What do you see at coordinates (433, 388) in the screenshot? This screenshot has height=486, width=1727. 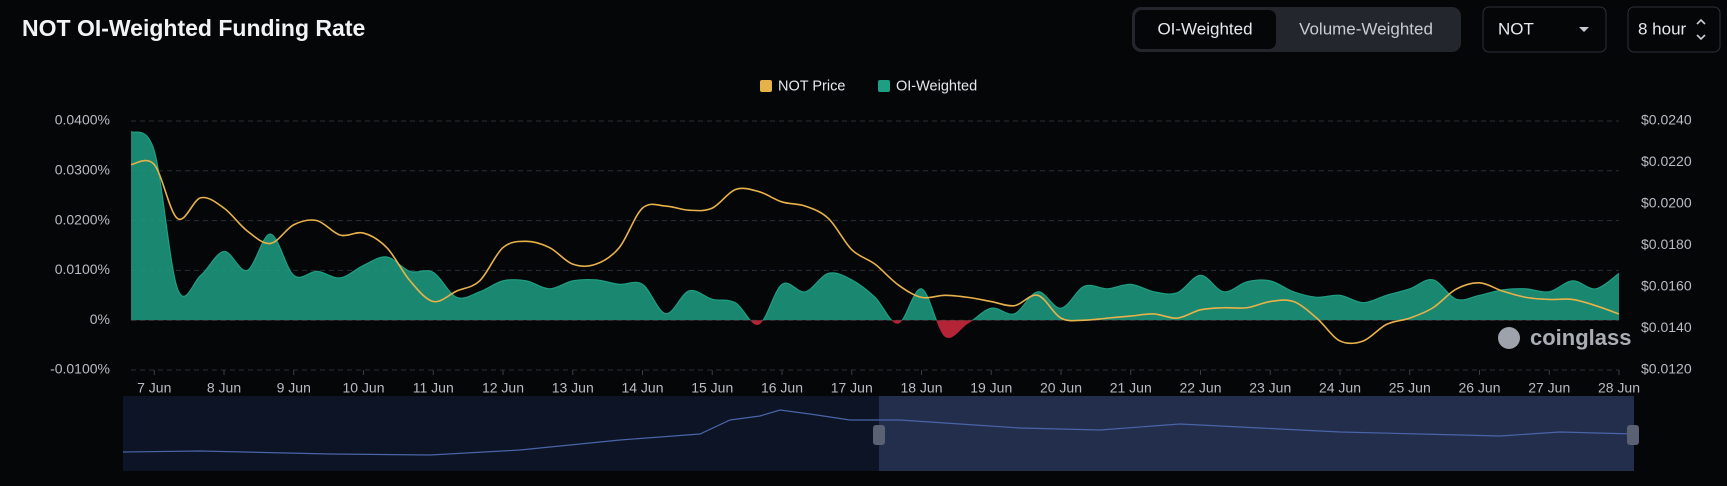 I see `x-tick-label: 11 Jun` at bounding box center [433, 388].